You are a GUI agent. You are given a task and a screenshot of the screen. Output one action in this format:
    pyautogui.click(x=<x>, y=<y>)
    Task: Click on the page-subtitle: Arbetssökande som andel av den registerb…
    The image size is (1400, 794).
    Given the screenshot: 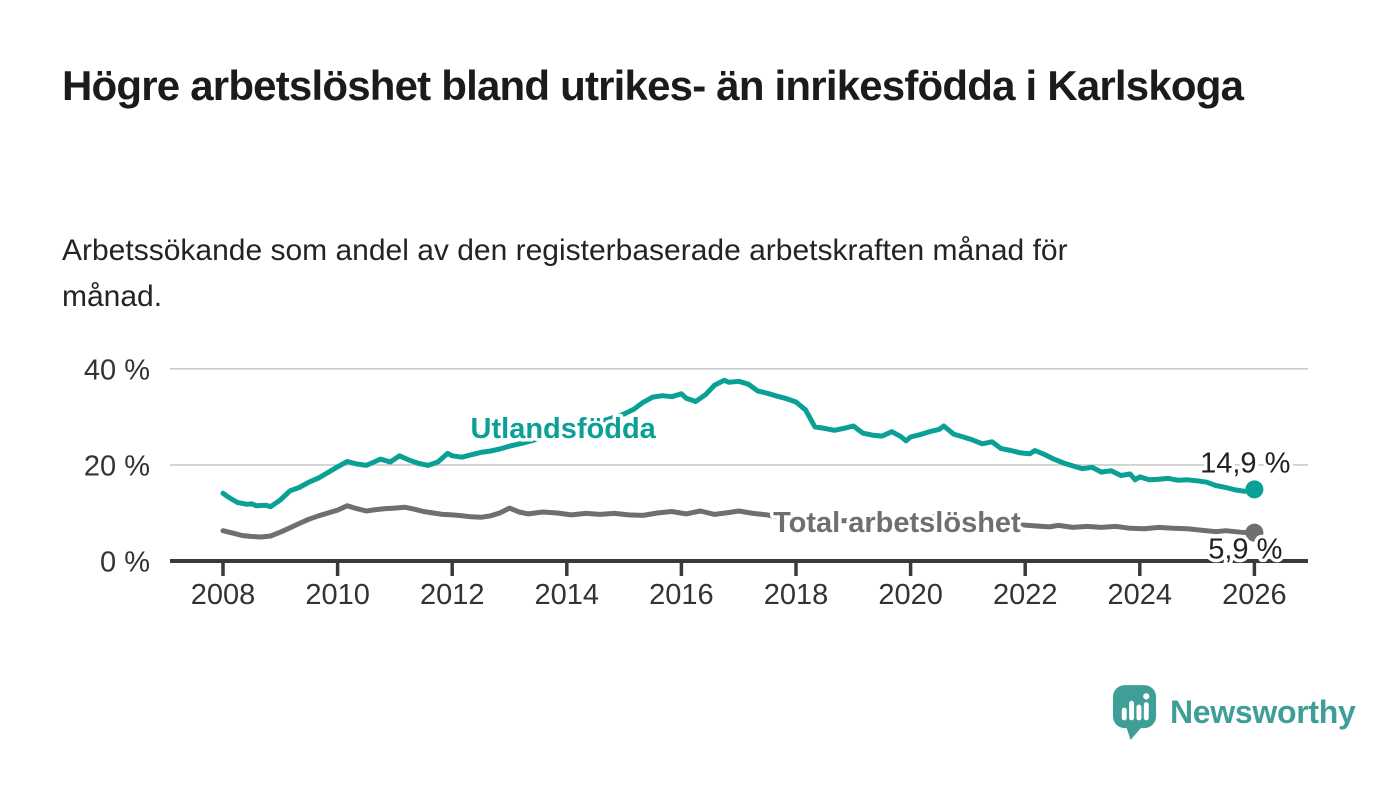 What is the action you would take?
    pyautogui.click(x=565, y=273)
    